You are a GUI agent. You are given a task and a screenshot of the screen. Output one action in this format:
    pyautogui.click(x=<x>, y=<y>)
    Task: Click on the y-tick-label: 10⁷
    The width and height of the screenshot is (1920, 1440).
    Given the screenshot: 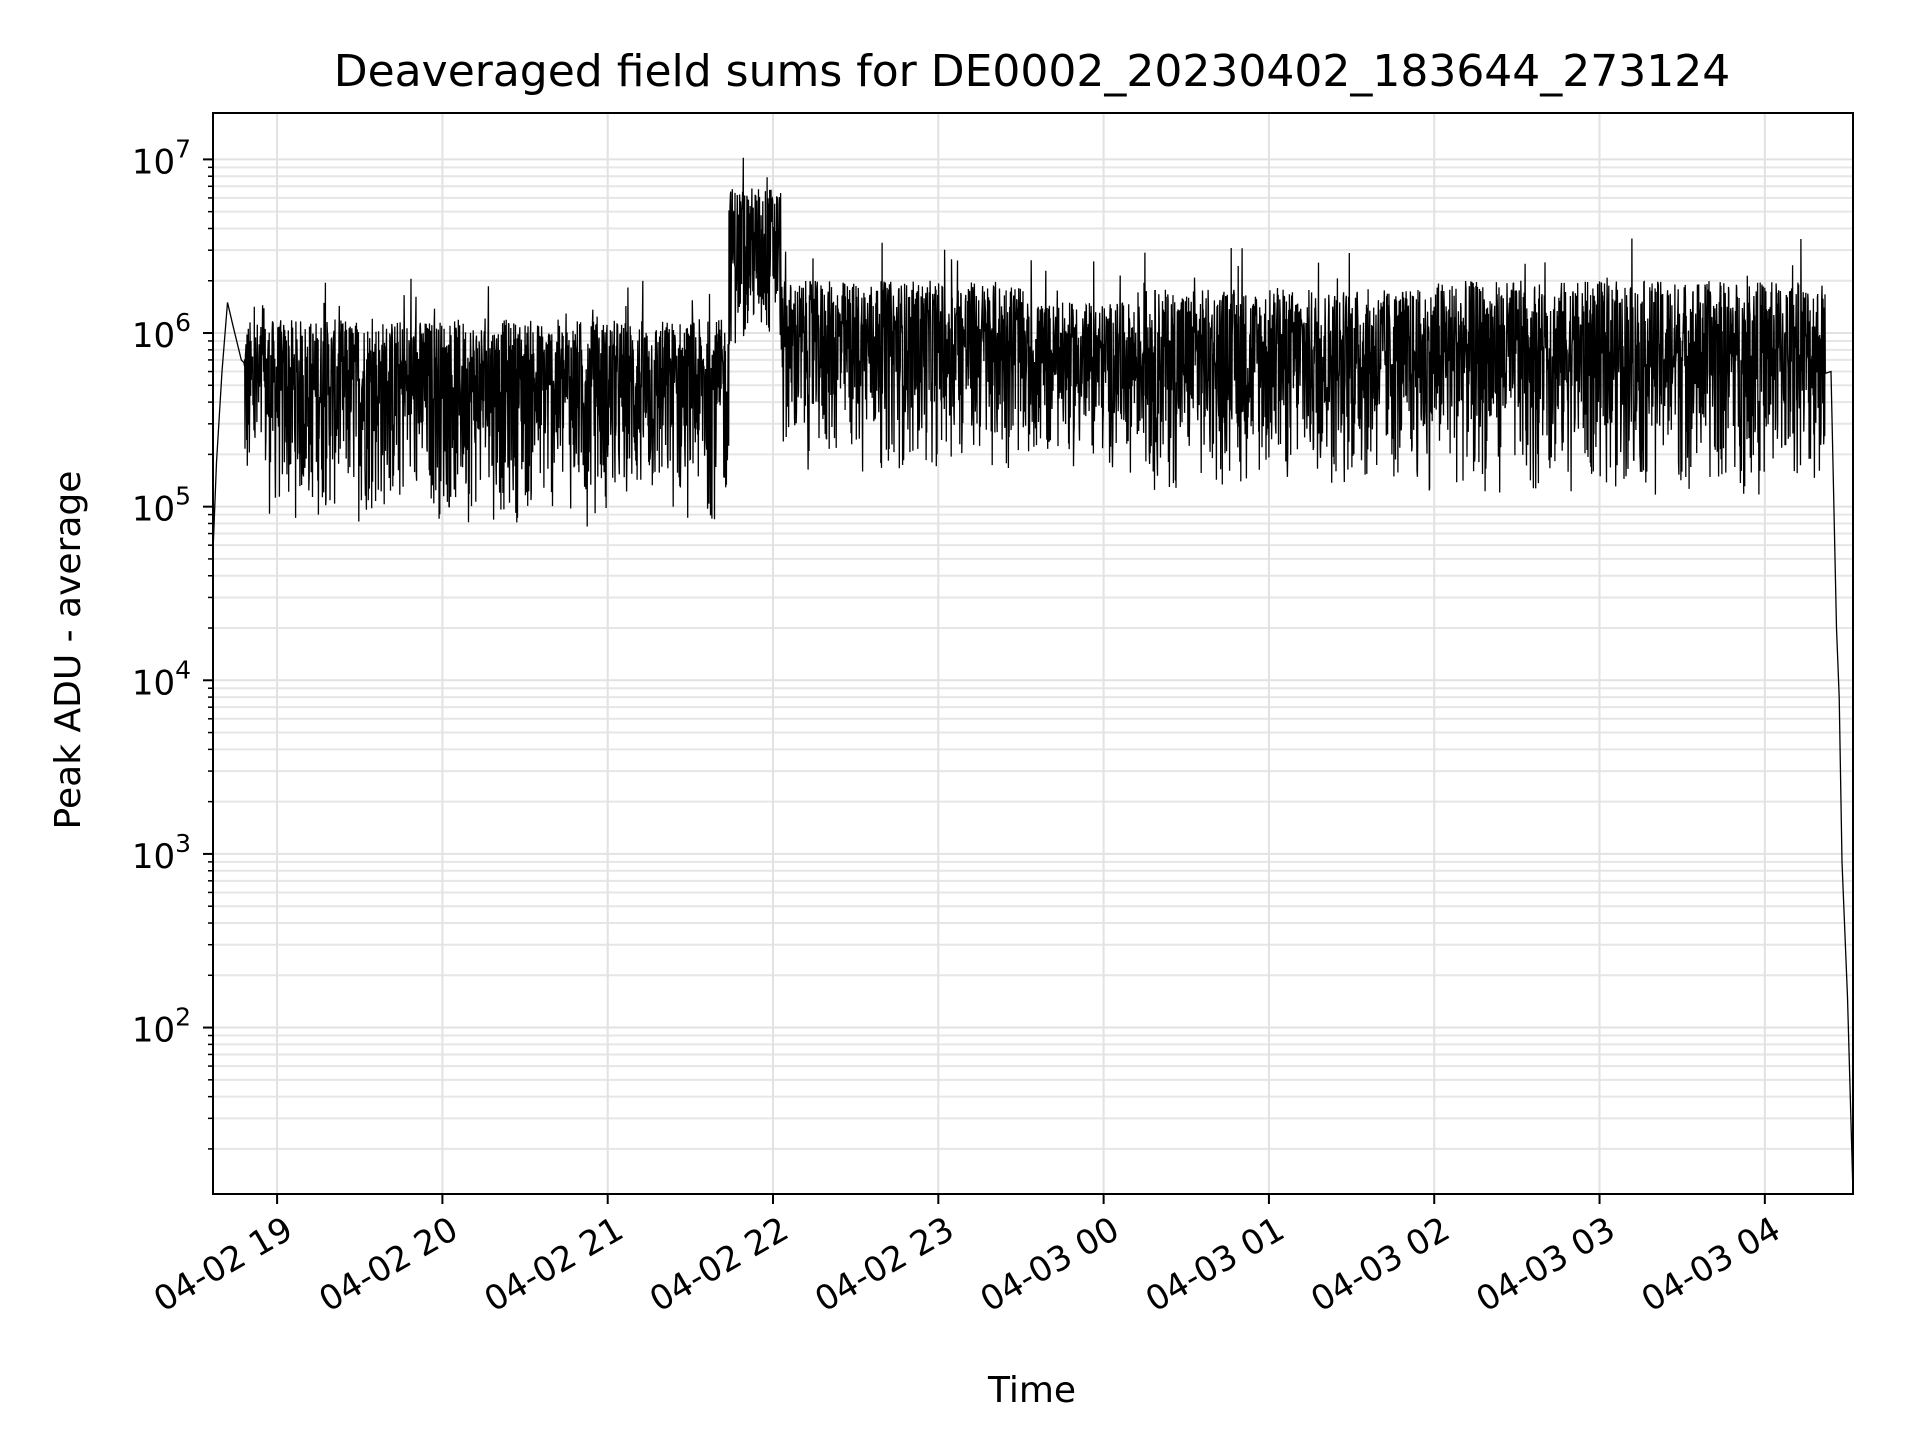 What is the action you would take?
    pyautogui.click(x=161, y=158)
    